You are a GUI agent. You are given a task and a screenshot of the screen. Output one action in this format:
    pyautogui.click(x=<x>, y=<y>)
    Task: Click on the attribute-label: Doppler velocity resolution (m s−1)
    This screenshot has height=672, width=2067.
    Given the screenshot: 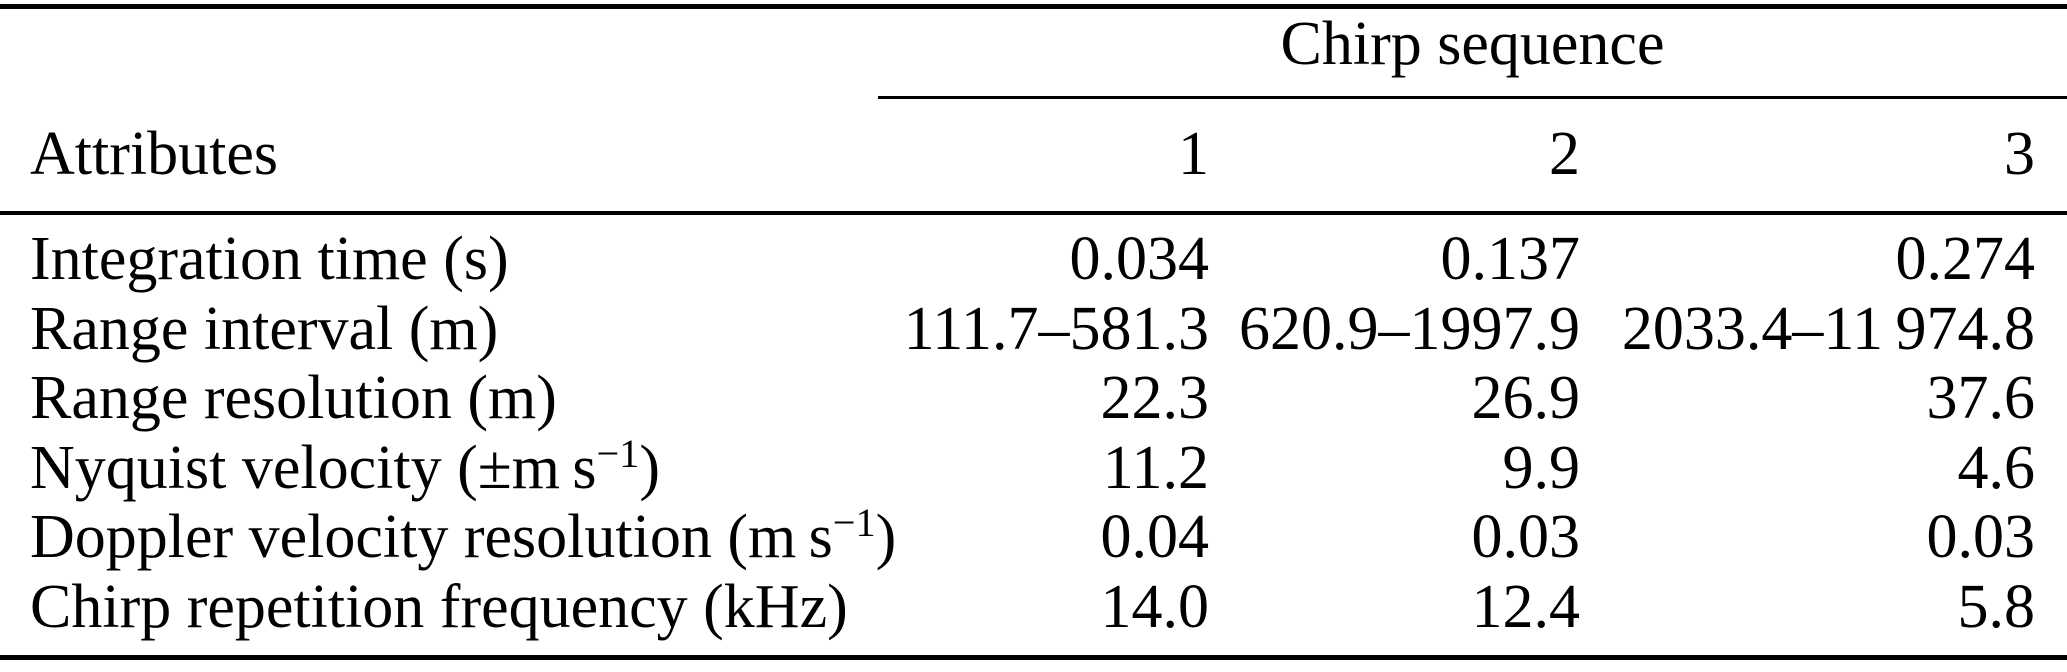 What is the action you would take?
    pyautogui.click(x=448, y=536)
    